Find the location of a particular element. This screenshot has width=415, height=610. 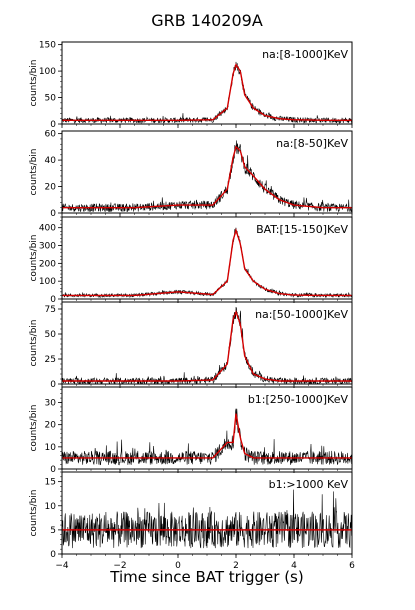

y-tick-label: 25 is located at coordinates (50, 360).